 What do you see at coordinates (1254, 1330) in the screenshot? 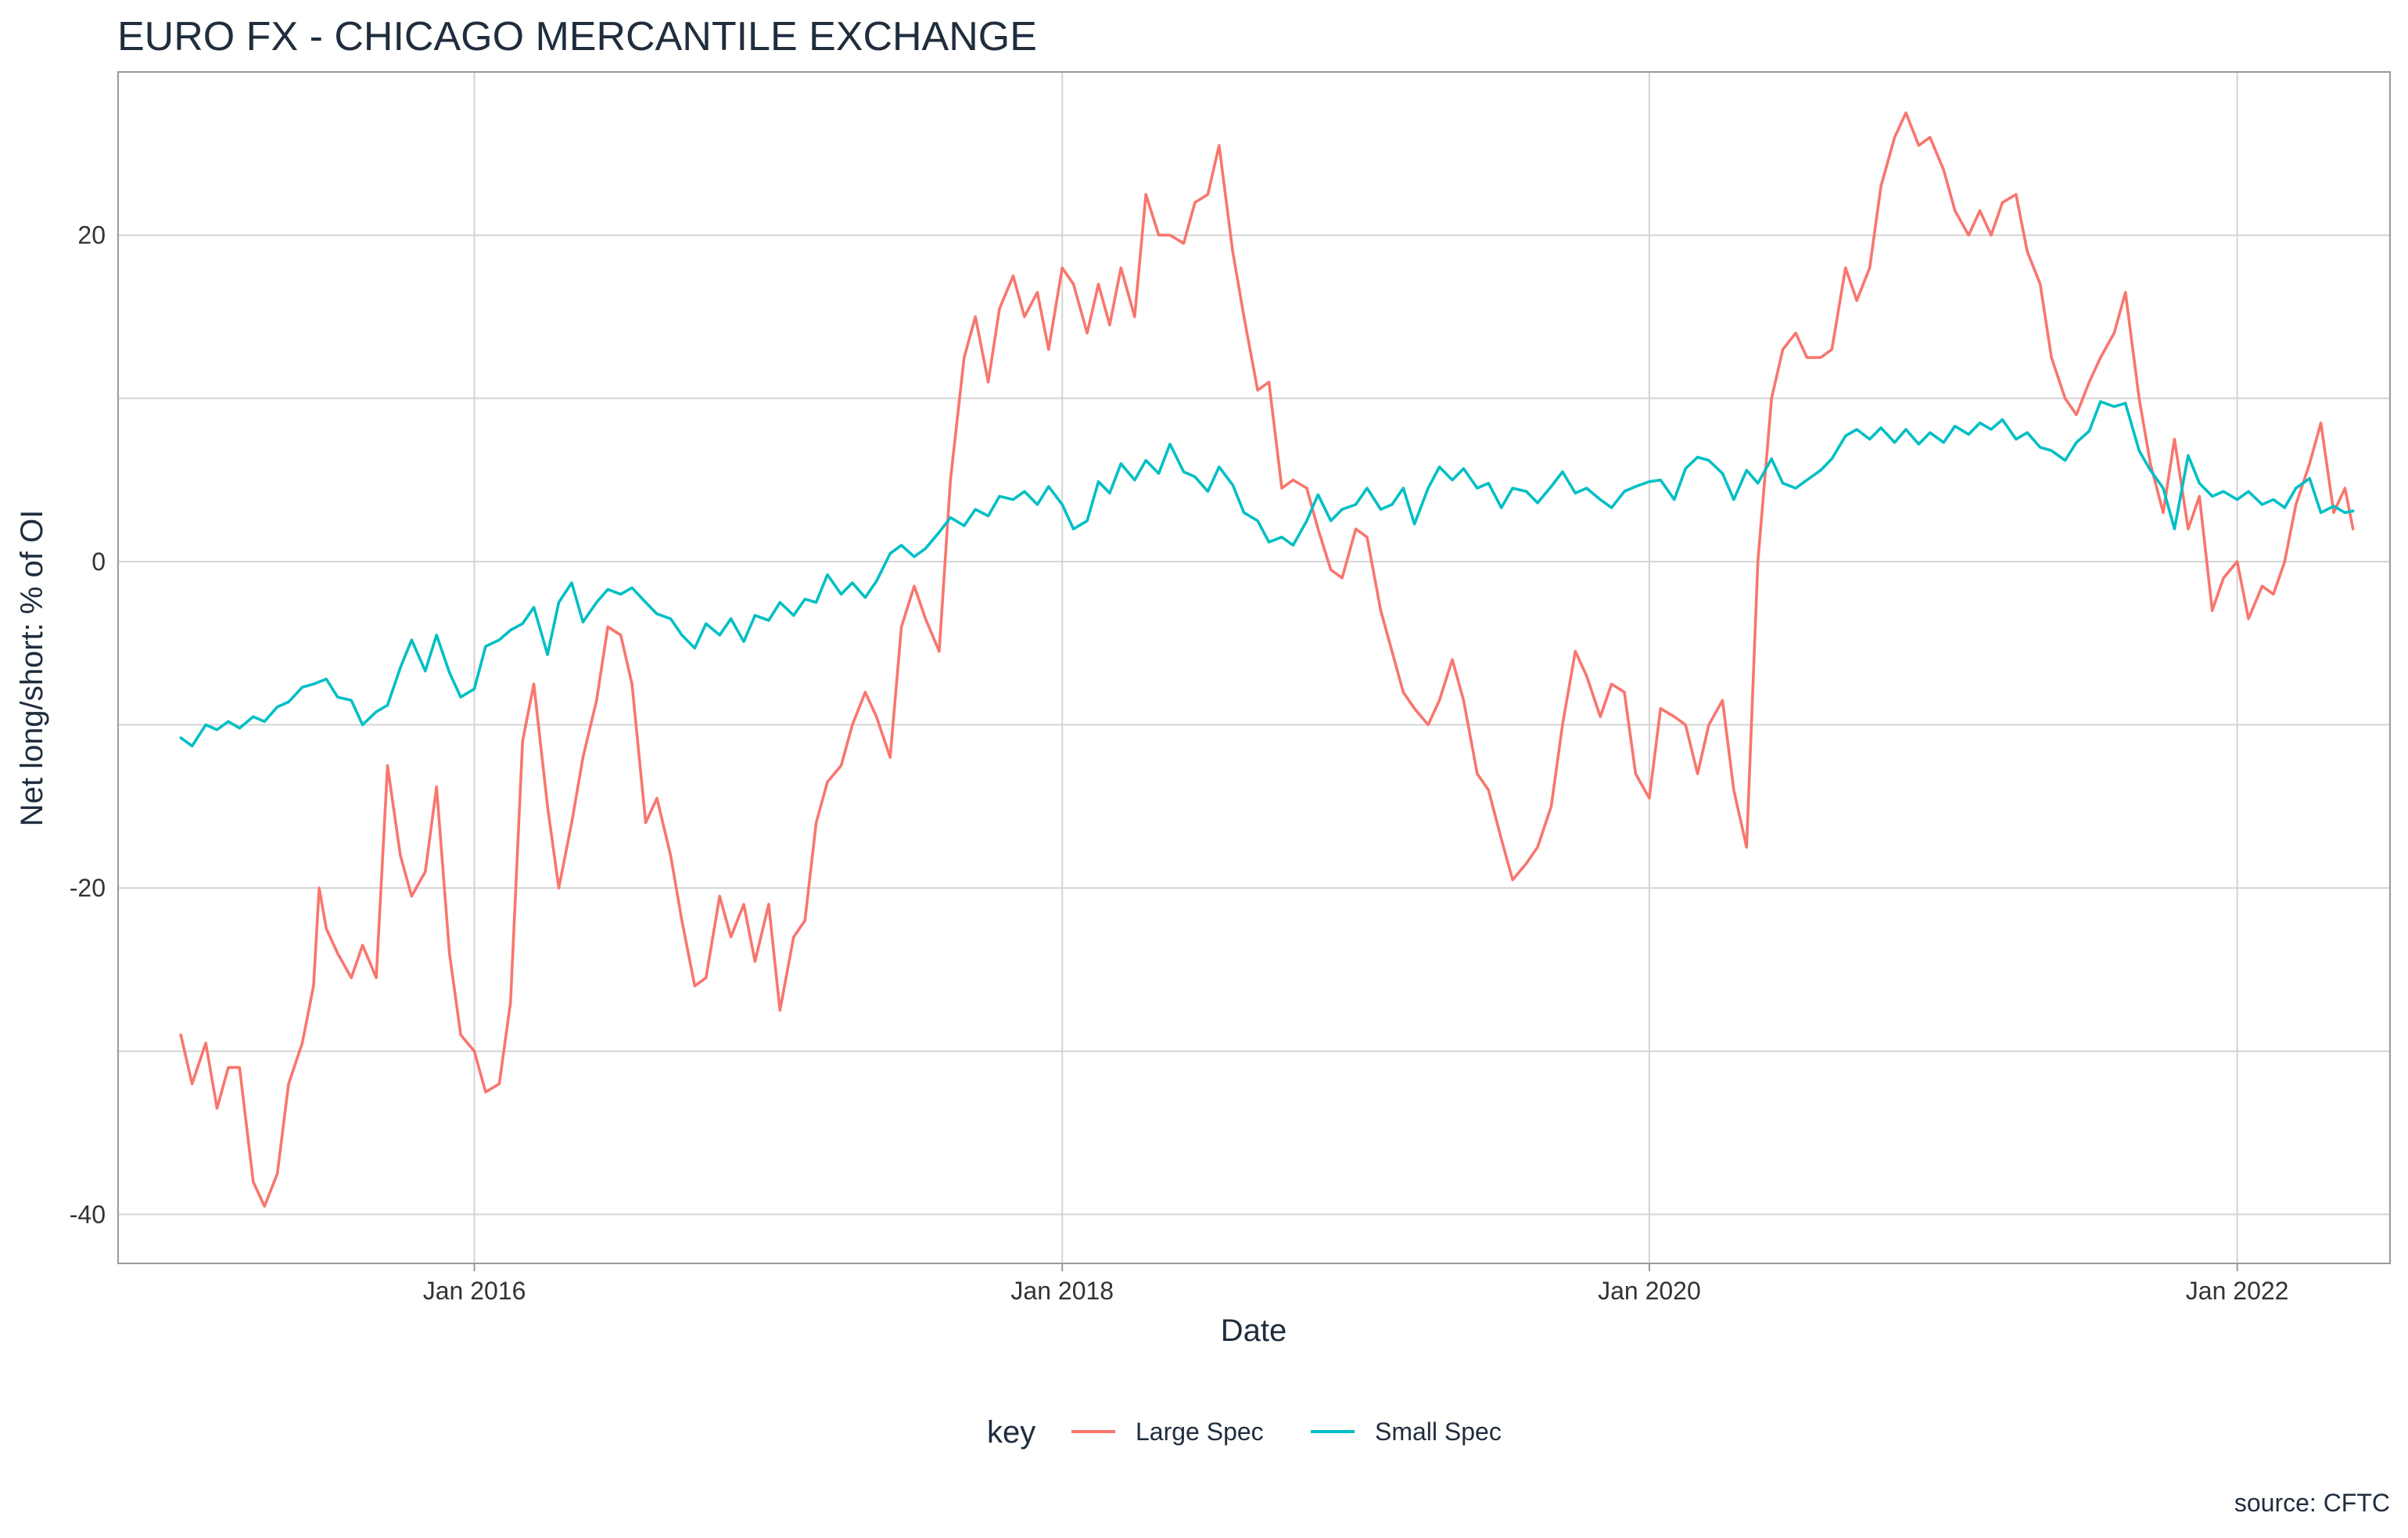
I see `x-axis-title: Date` at bounding box center [1254, 1330].